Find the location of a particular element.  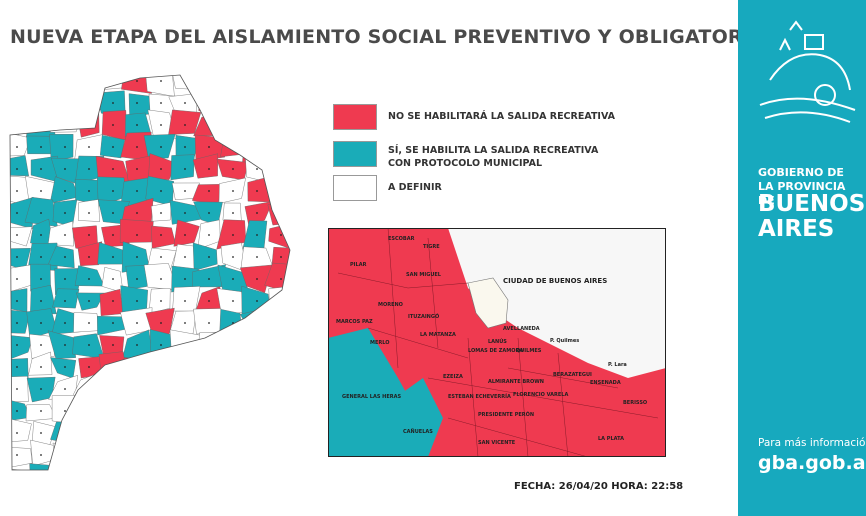

city-label: CIUDAD DE BUENOS AIRES is located at coordinates (555, 281).